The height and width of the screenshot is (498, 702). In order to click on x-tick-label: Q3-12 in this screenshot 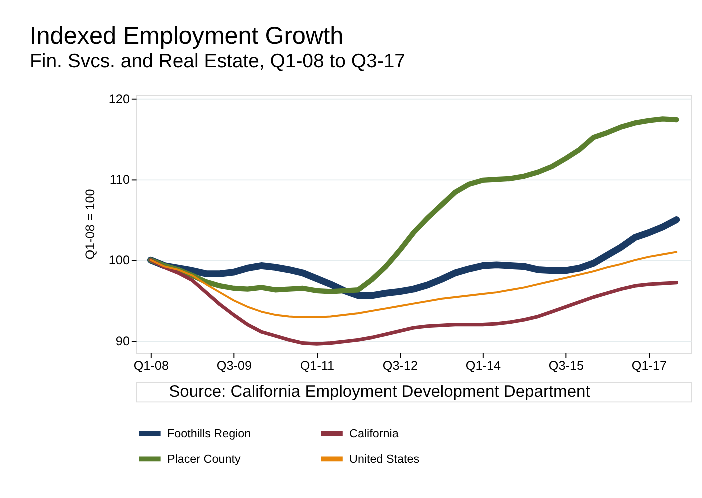, I will do `click(400, 366)`.